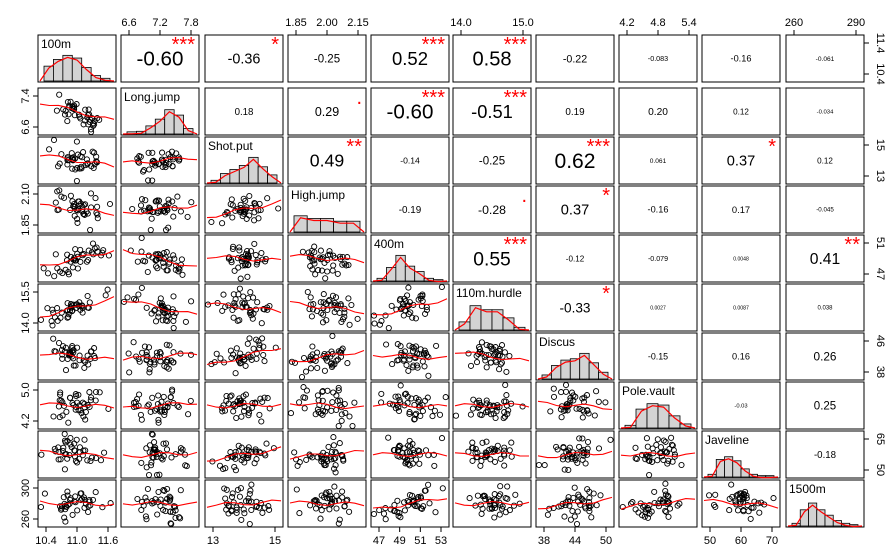 This screenshot has width=895, height=560. Describe the element at coordinates (77, 356) in the screenshot. I see `smooth-line` at that location.